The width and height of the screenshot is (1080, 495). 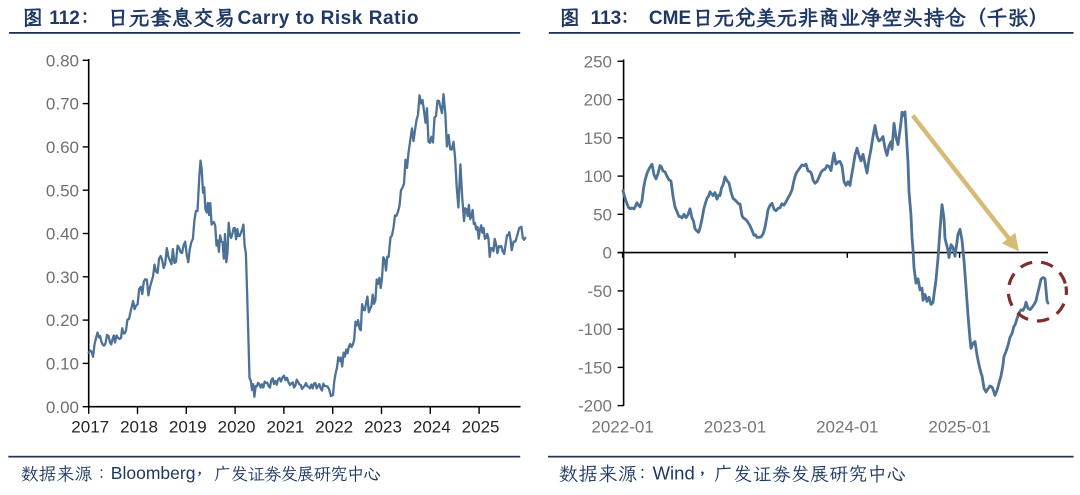 I want to click on svg-text: -150, so click(x=595, y=368).